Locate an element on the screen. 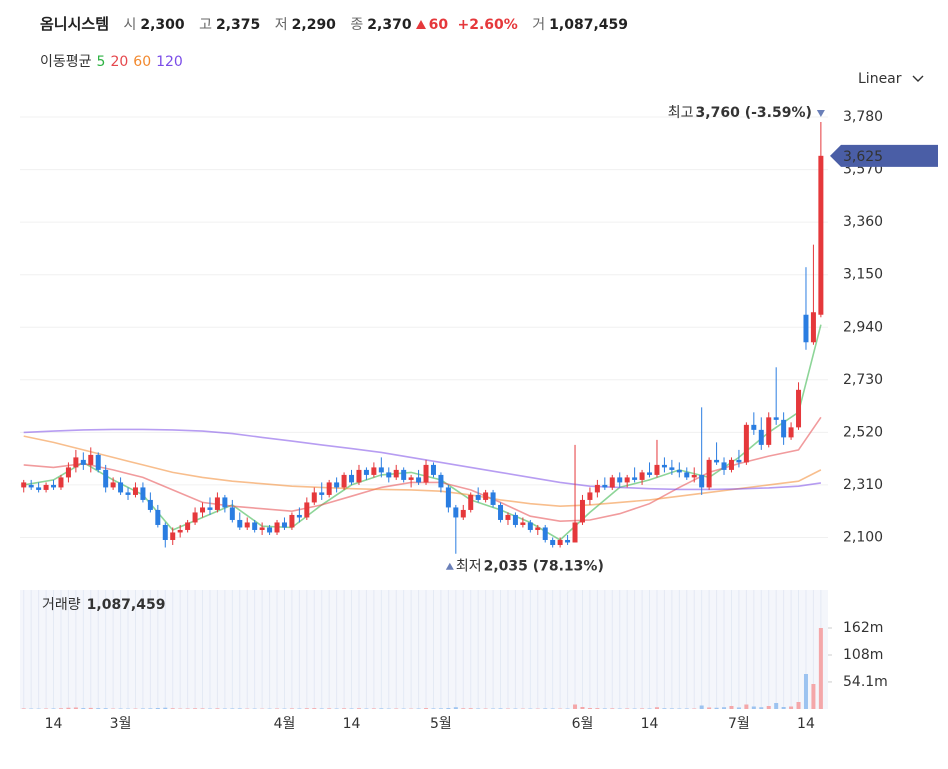 The height and width of the screenshot is (769, 948). legend-entry: 60 is located at coordinates (142, 62).